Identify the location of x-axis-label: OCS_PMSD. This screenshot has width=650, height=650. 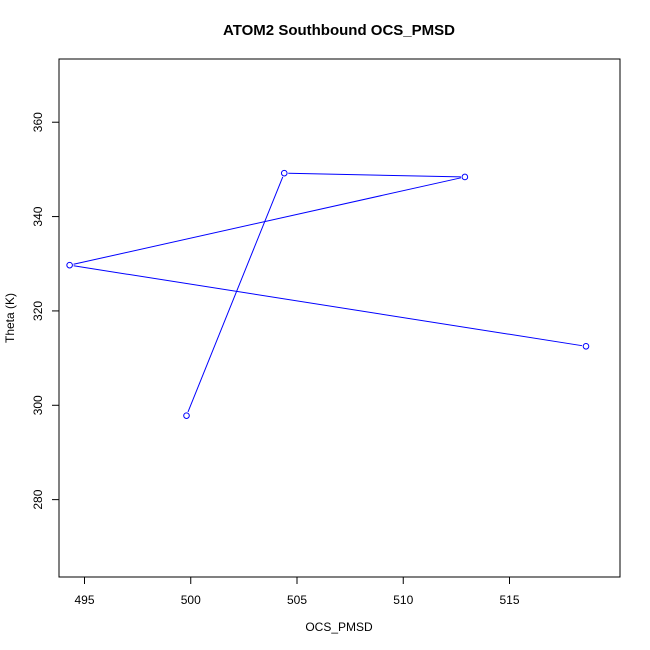
(339, 627).